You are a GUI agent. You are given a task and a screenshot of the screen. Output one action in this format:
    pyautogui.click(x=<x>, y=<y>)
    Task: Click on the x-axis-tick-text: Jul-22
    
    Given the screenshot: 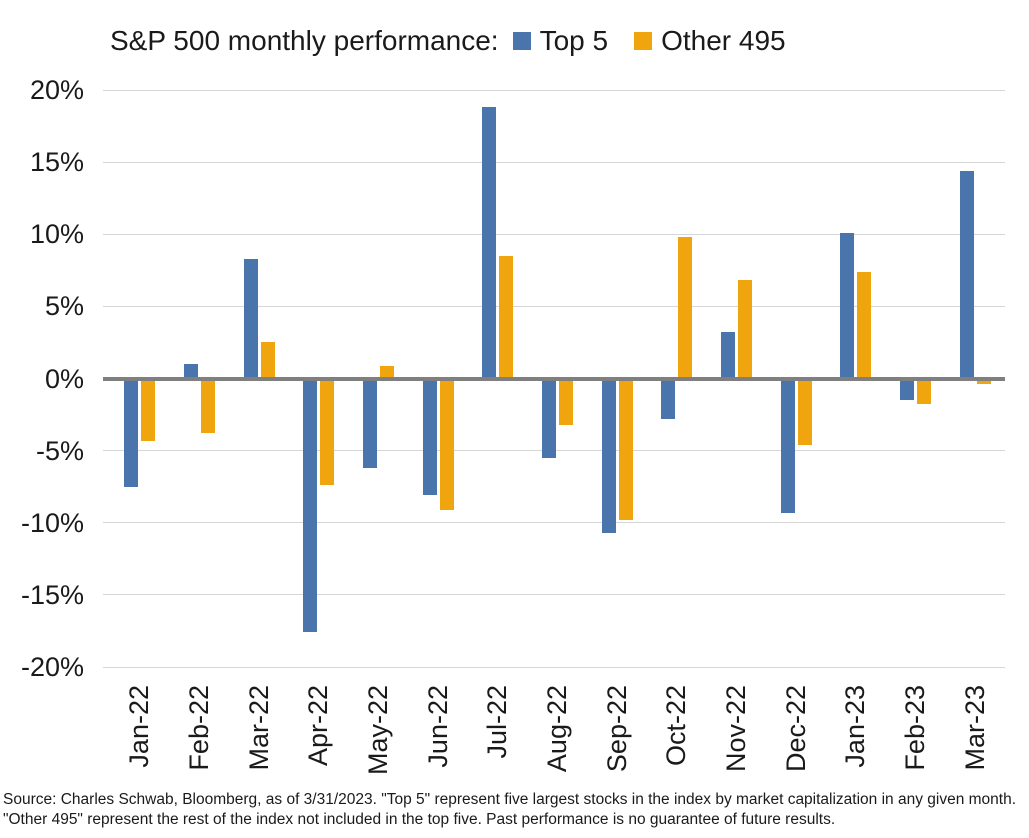 What is the action you would take?
    pyautogui.click(x=497, y=722)
    